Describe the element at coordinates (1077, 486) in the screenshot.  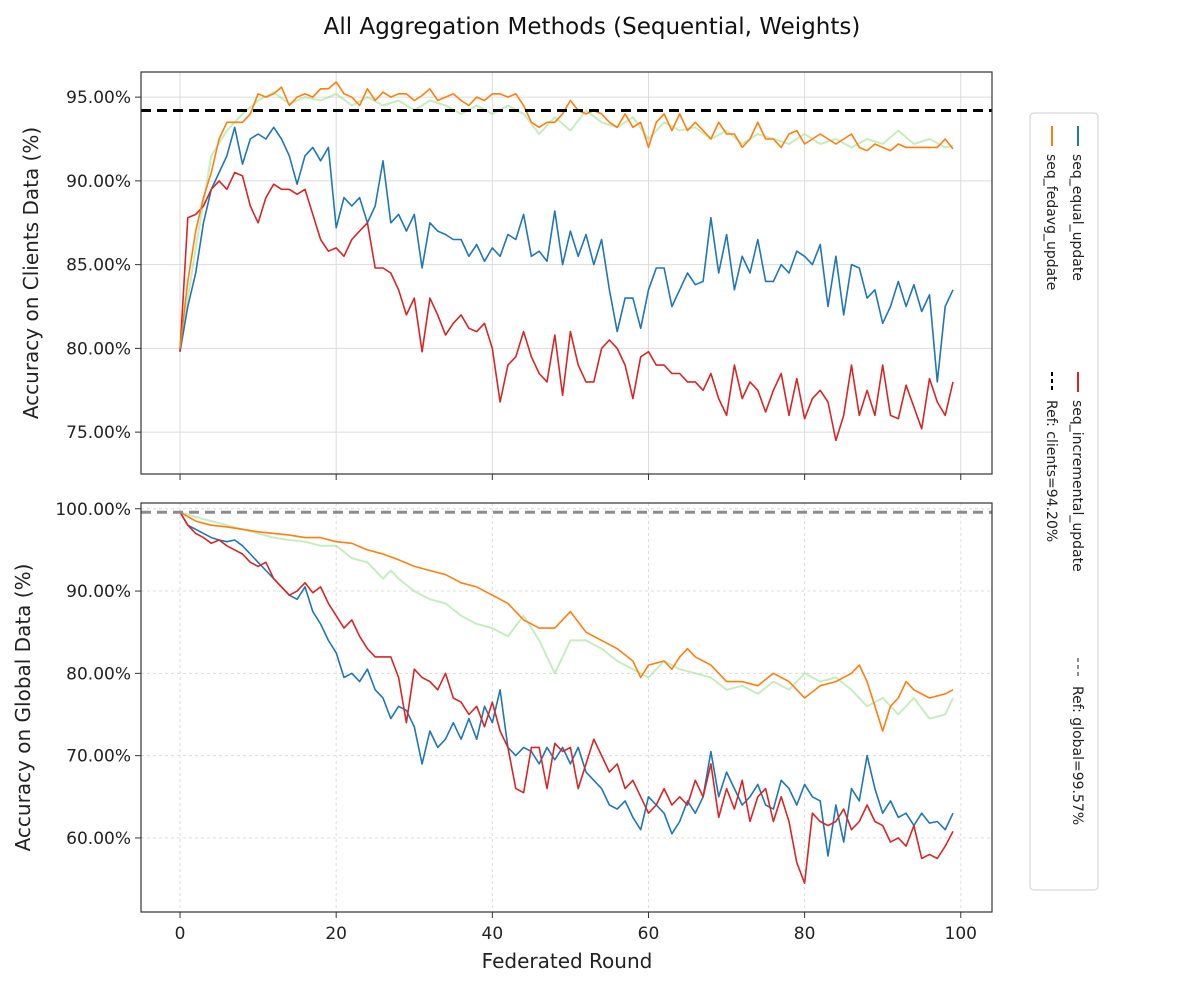
I see `legend-label-seq-incremental-update: seq_incremental_update` at that location.